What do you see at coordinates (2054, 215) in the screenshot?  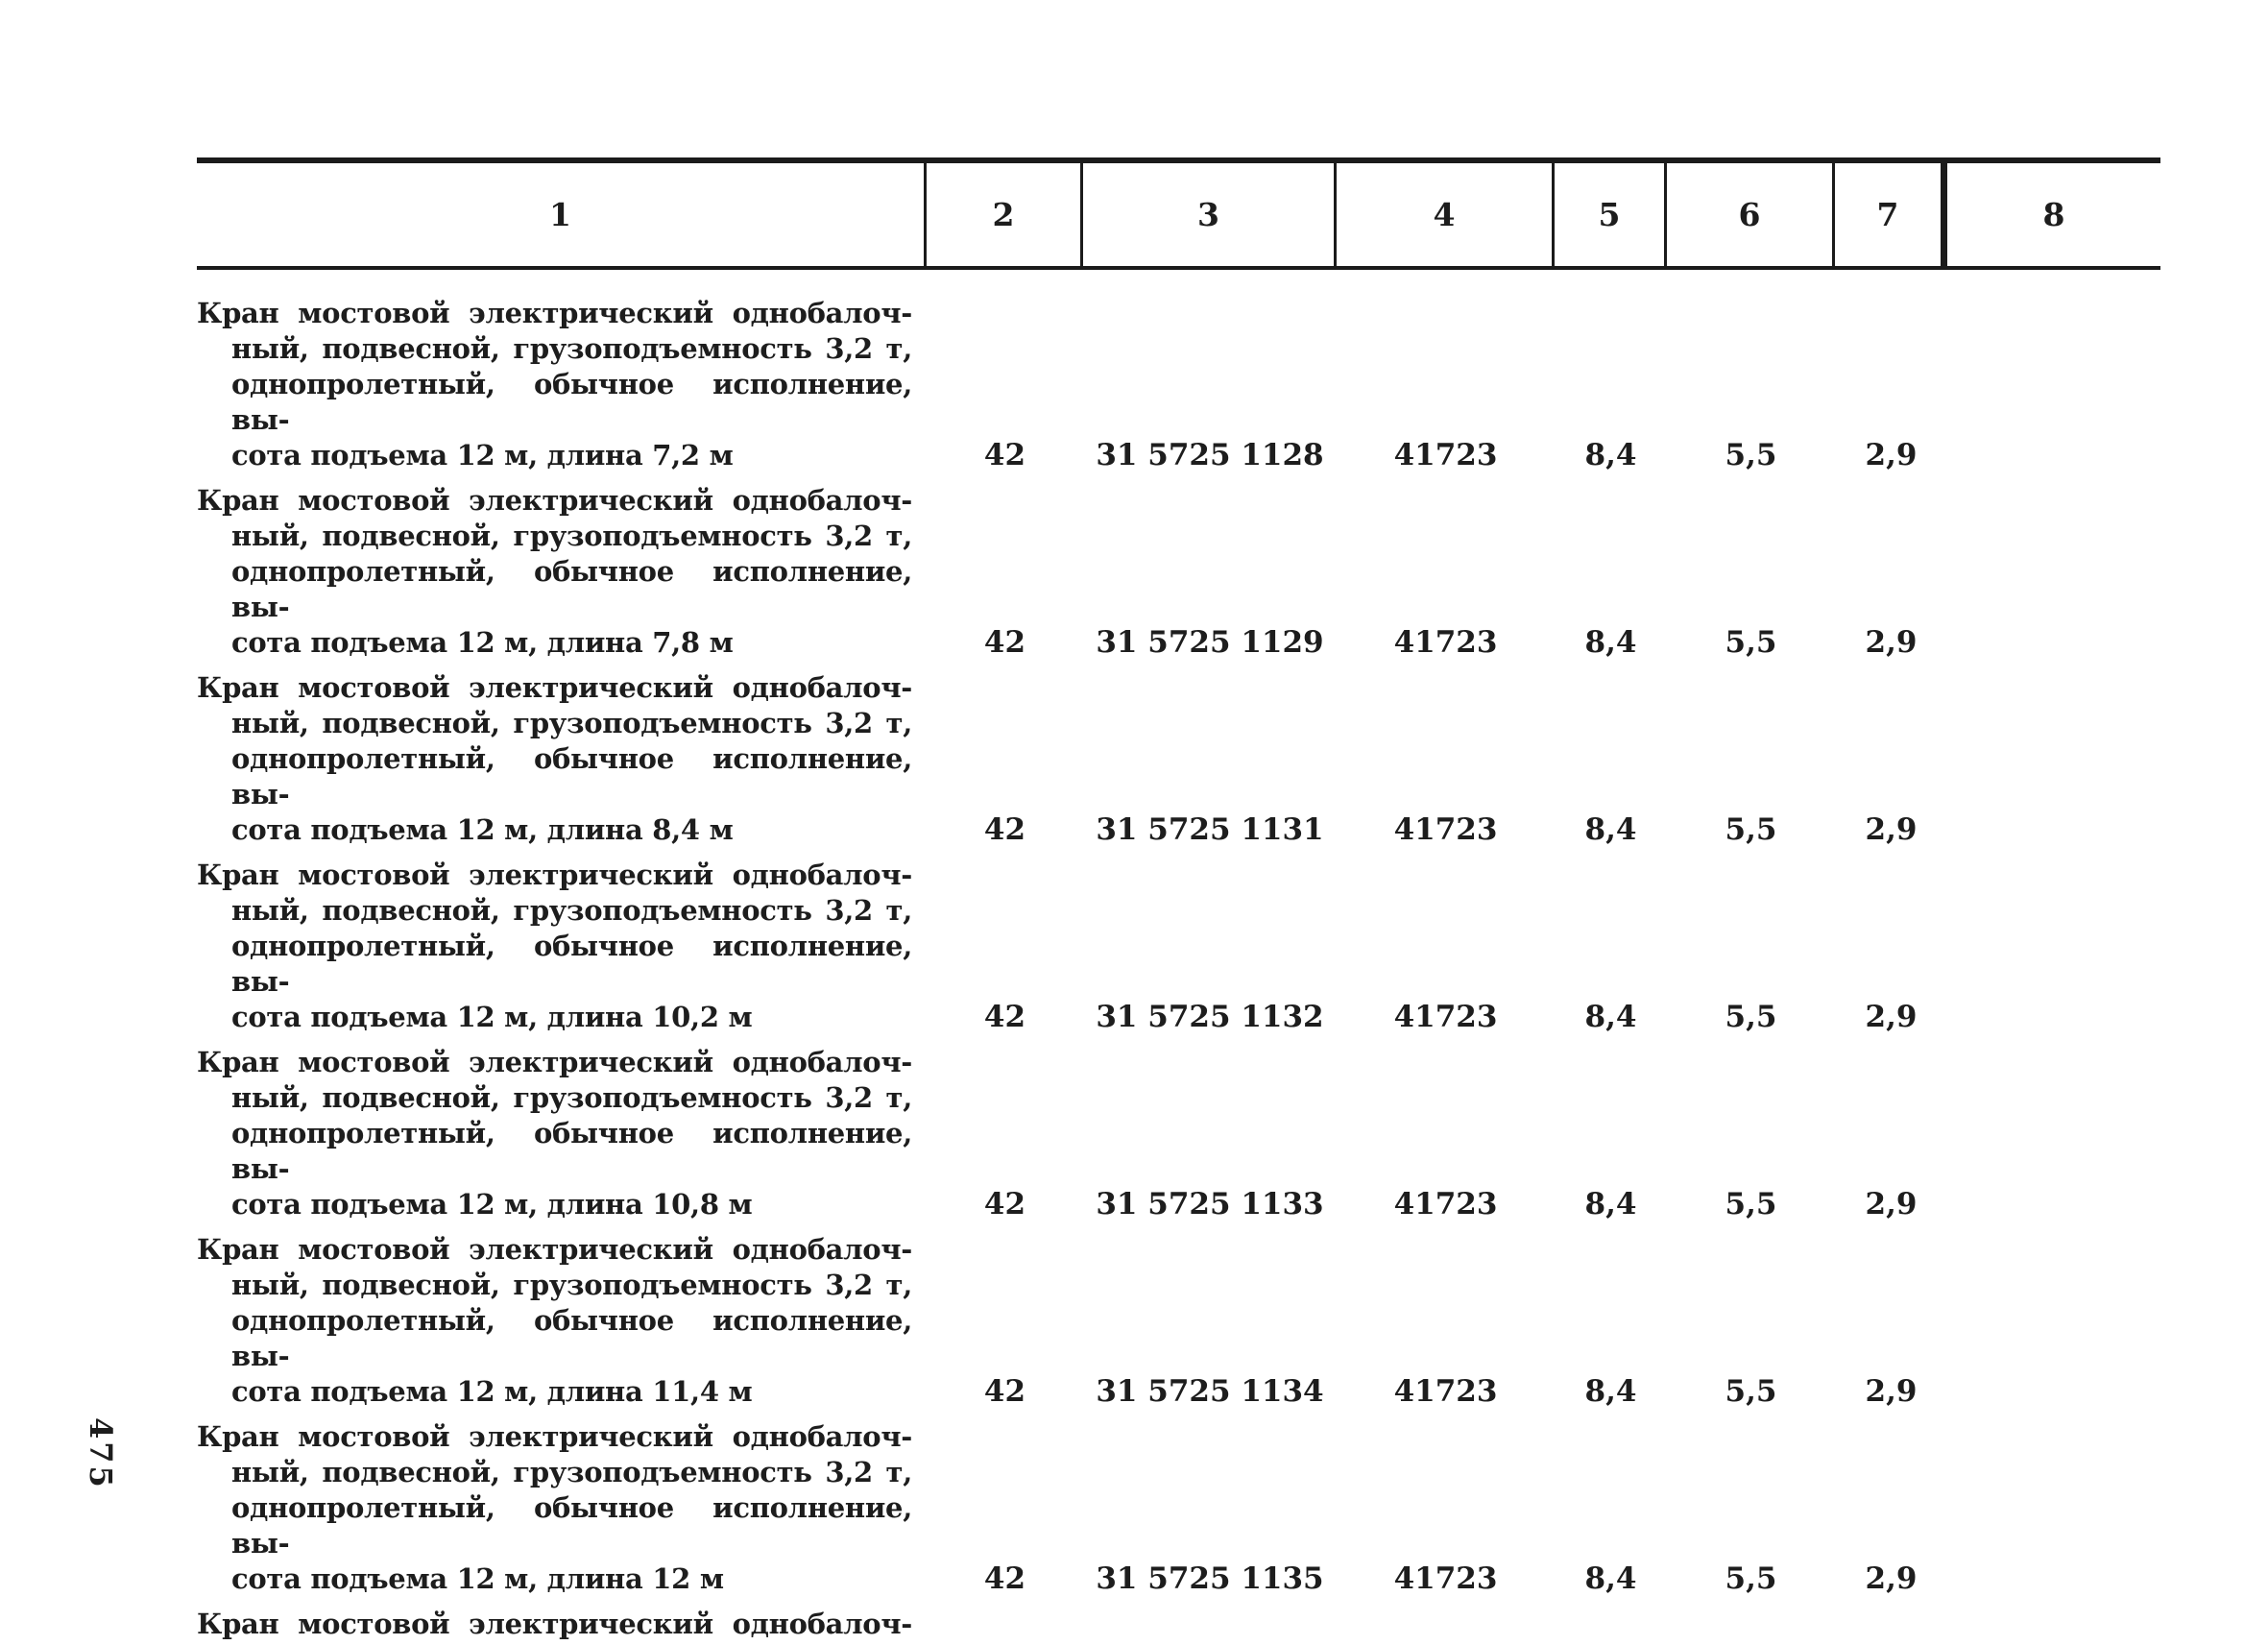 I see `column-header-8: 8` at bounding box center [2054, 215].